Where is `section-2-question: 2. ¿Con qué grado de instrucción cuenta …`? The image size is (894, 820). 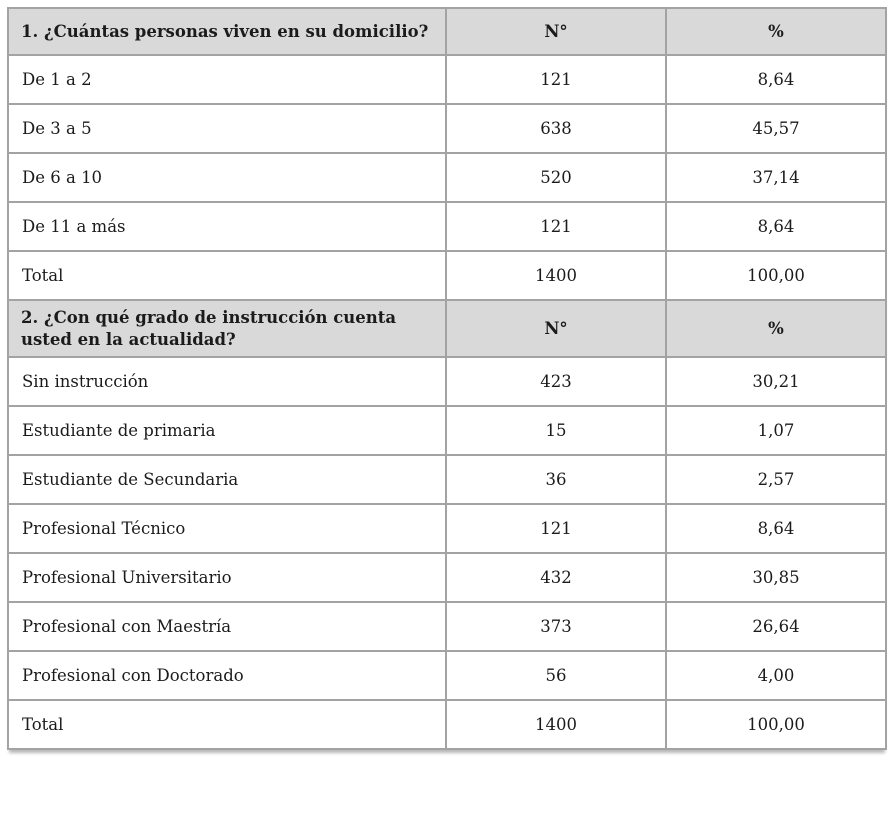
section-2-question: 2. ¿Con qué grado de instrucción cuenta … is located at coordinates (227, 328).